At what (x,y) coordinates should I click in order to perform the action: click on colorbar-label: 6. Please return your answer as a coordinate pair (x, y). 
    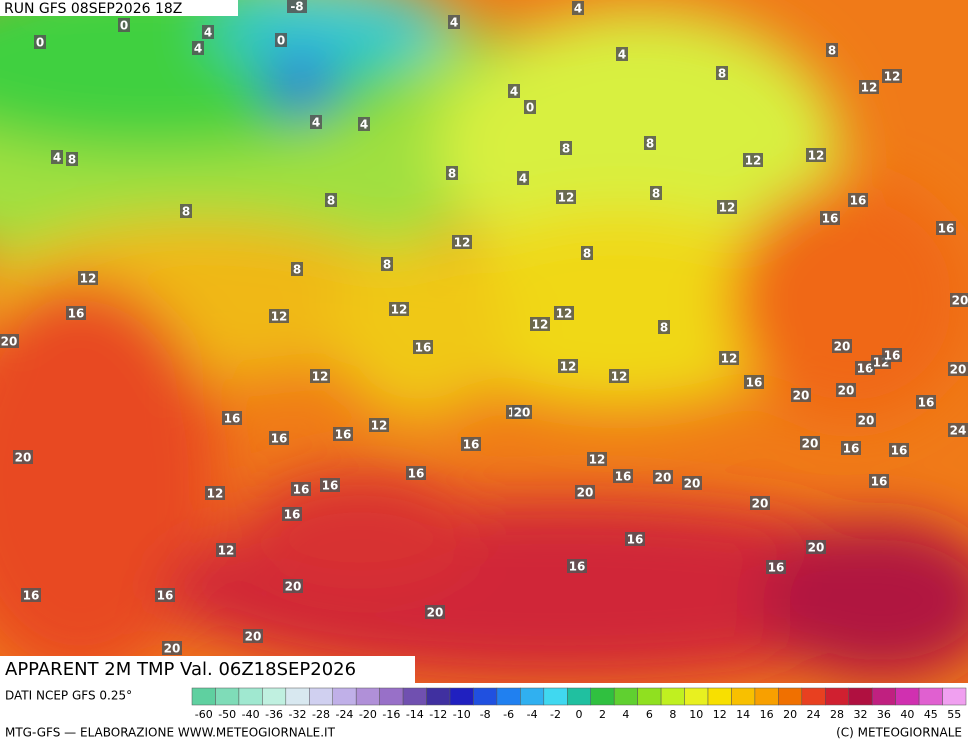
    Looking at the image, I should click on (649, 714).